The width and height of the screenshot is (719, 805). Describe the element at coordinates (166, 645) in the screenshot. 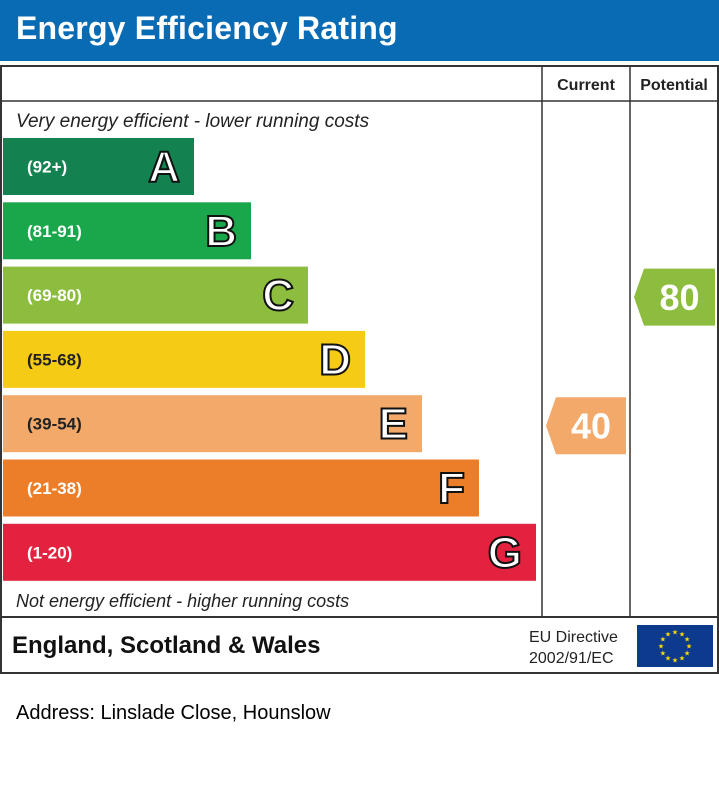

I see `region-label: England, Scotland & Wales` at that location.